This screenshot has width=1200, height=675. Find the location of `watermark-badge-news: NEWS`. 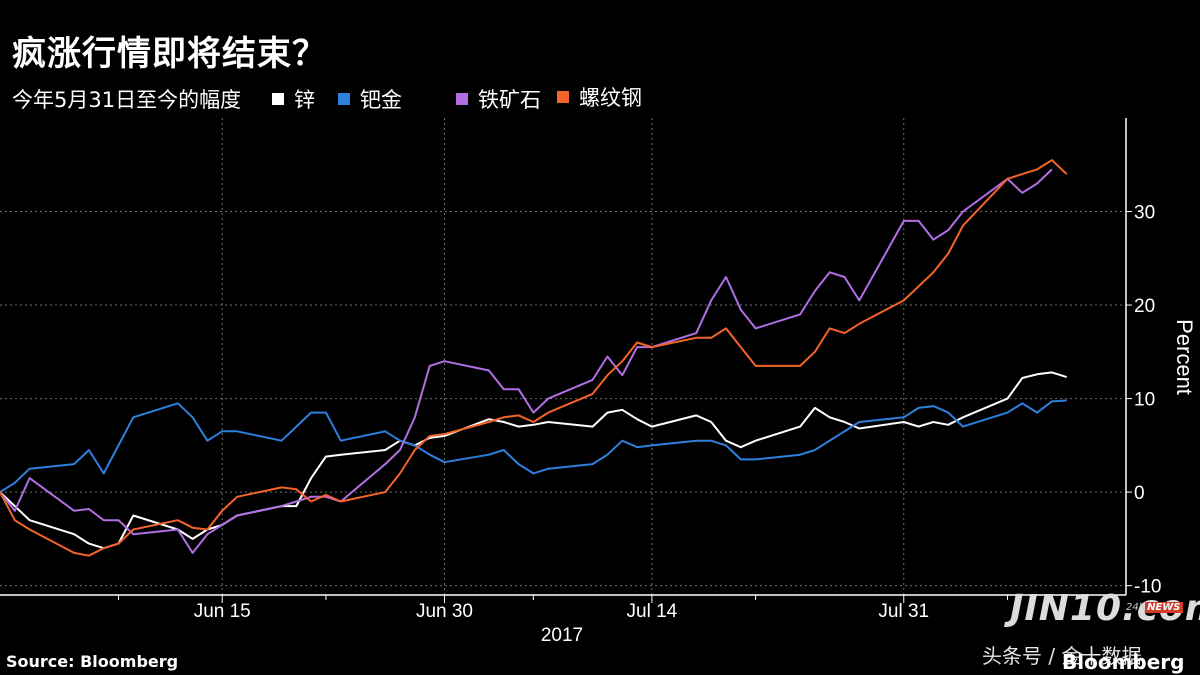

watermark-badge-news: NEWS is located at coordinates (1164, 607).